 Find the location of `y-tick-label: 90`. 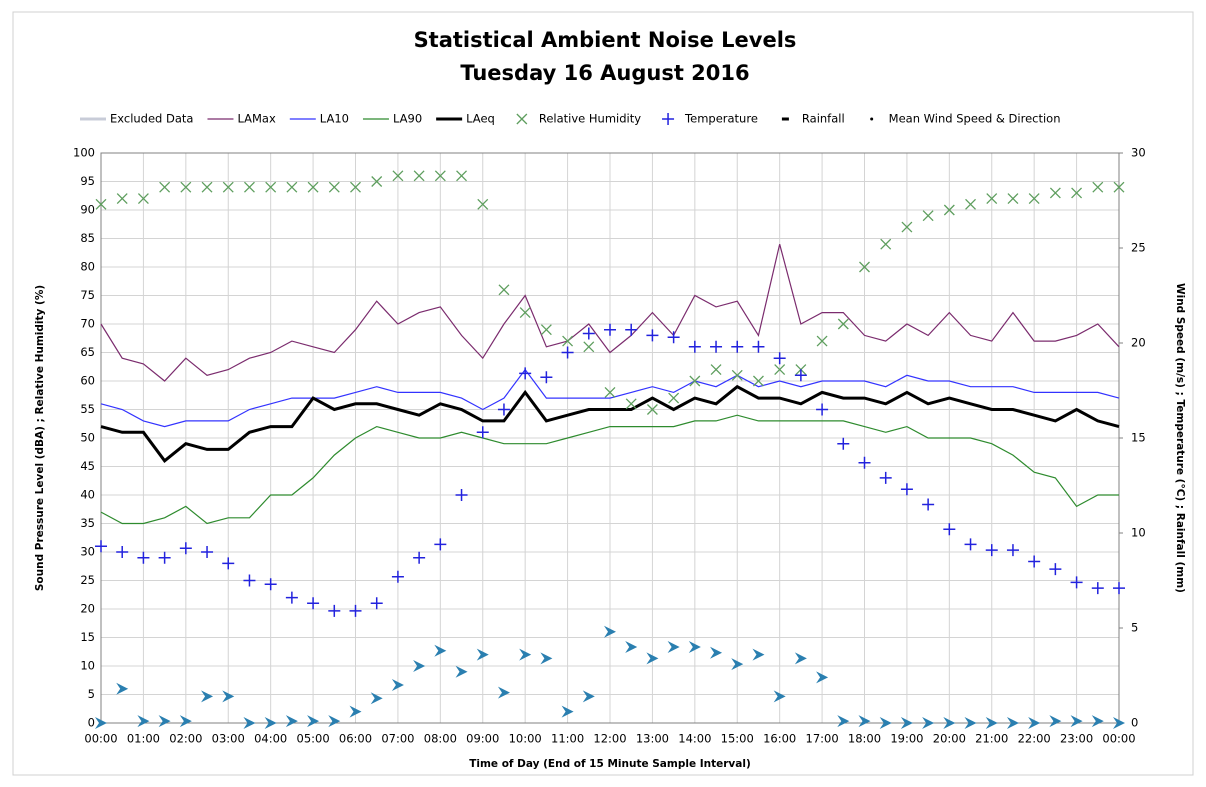

y-tick-label: 90 is located at coordinates (87, 210).